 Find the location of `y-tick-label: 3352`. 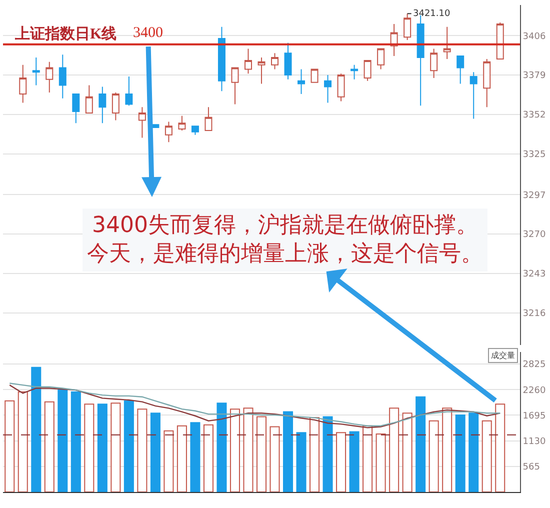

y-tick-label: 3352 is located at coordinates (534, 115).